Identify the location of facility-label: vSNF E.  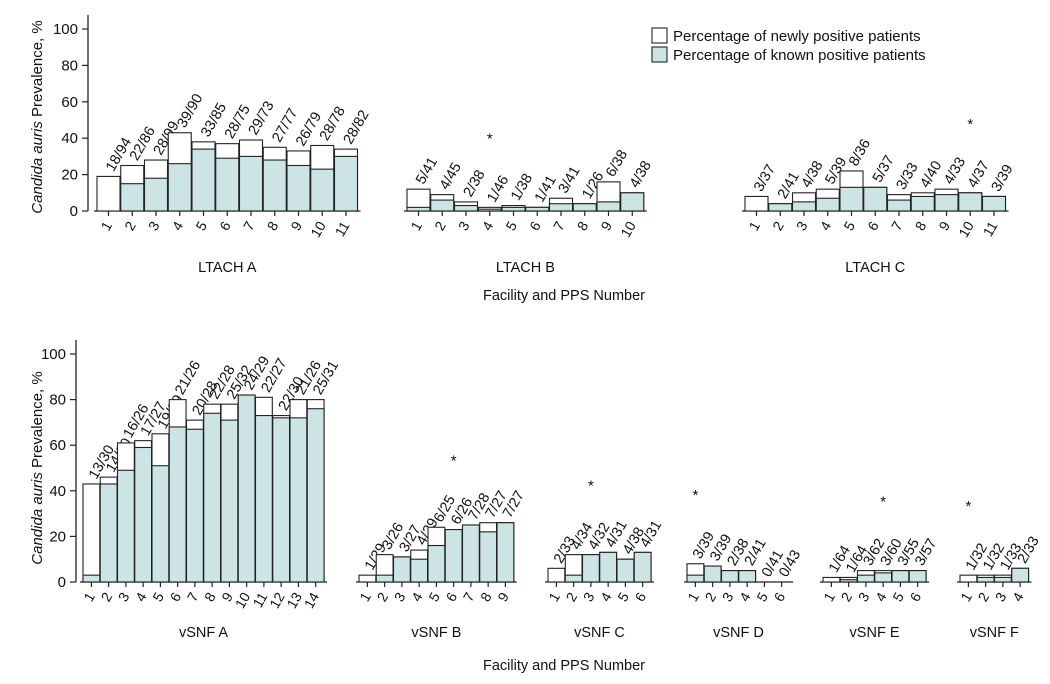
(875, 633).